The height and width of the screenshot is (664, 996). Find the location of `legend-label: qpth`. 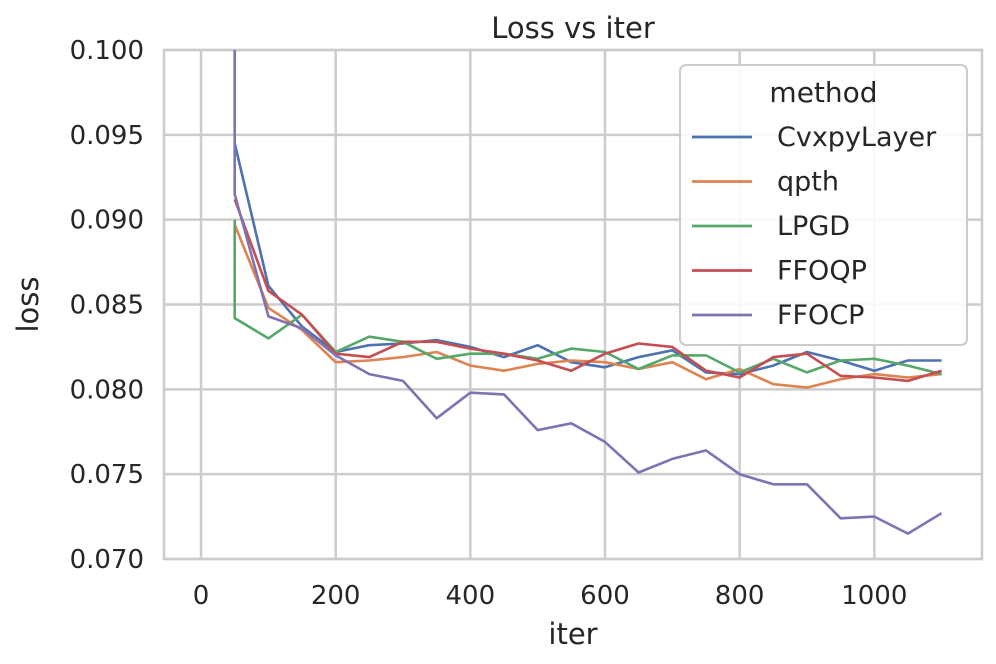

legend-label: qpth is located at coordinates (808, 182).